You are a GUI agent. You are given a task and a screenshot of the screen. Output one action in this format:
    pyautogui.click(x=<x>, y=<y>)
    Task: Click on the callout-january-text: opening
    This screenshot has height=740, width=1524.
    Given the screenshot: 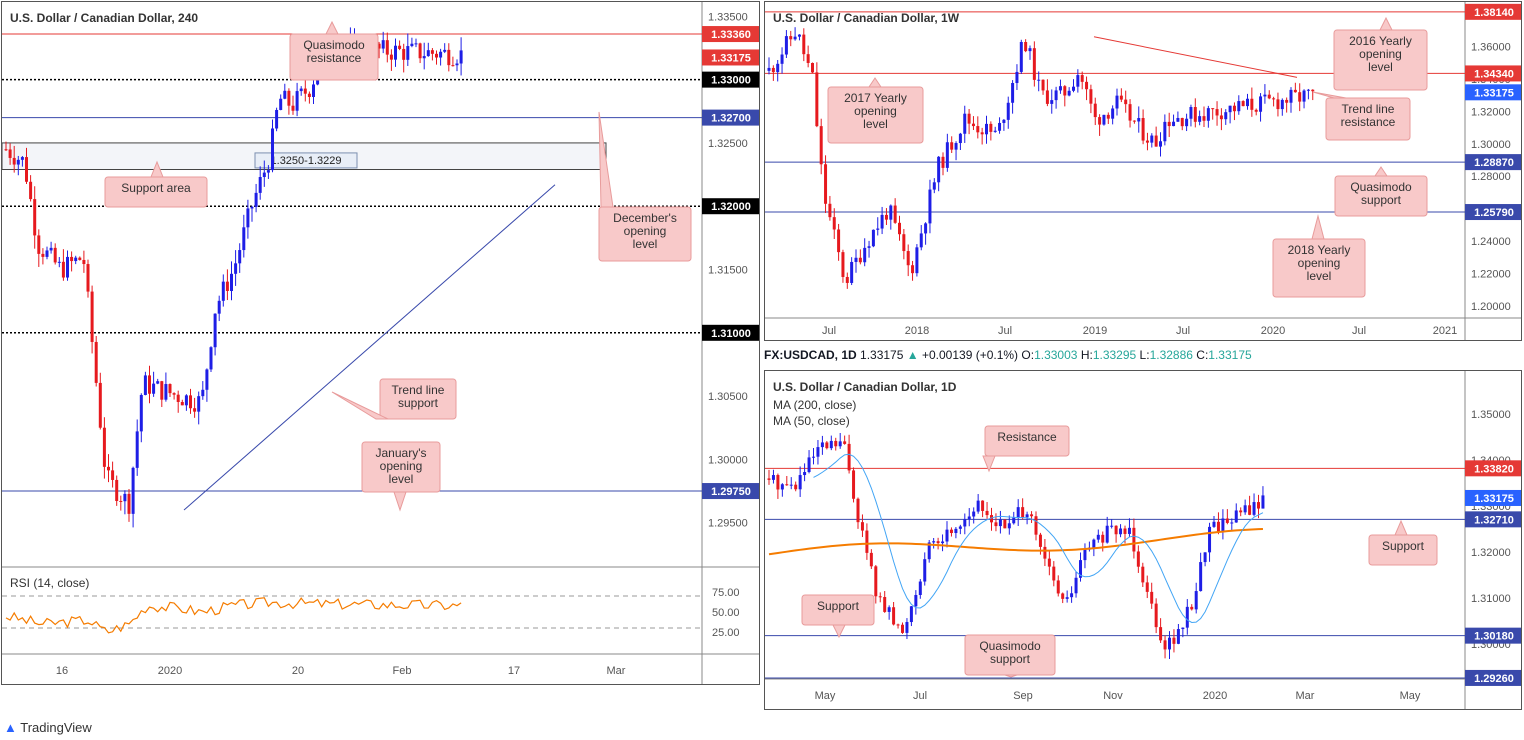 What is the action you would take?
    pyautogui.click(x=401, y=466)
    